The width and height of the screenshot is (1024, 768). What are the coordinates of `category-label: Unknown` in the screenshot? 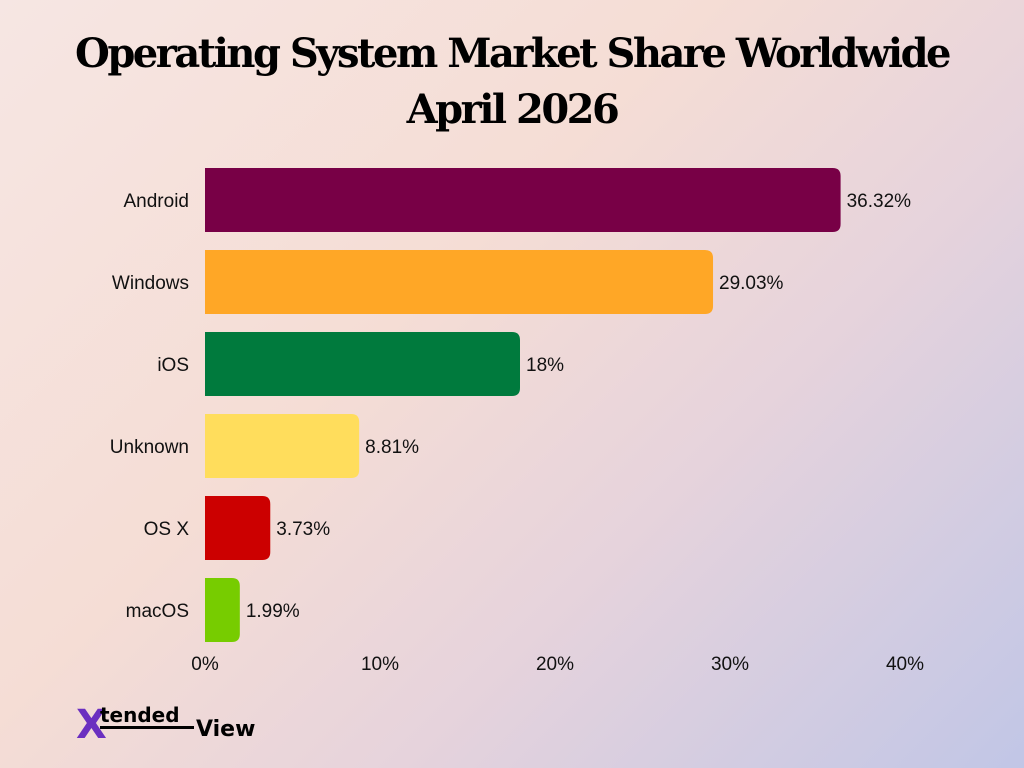 It's located at (149, 447).